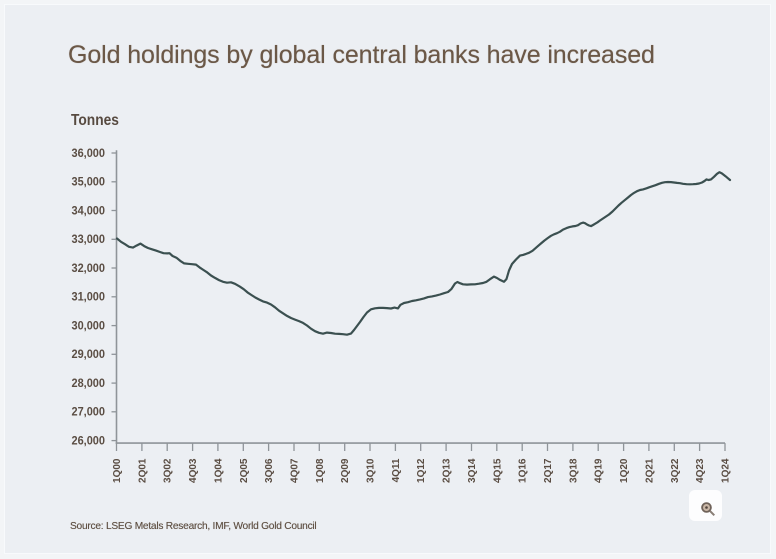 This screenshot has width=776, height=559. I want to click on svg-text: 4Q11, so click(396, 470).